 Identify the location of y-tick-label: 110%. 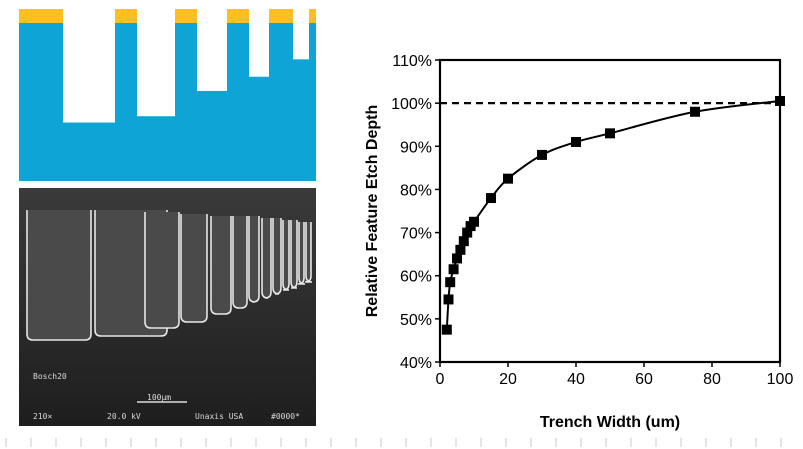
(412, 61).